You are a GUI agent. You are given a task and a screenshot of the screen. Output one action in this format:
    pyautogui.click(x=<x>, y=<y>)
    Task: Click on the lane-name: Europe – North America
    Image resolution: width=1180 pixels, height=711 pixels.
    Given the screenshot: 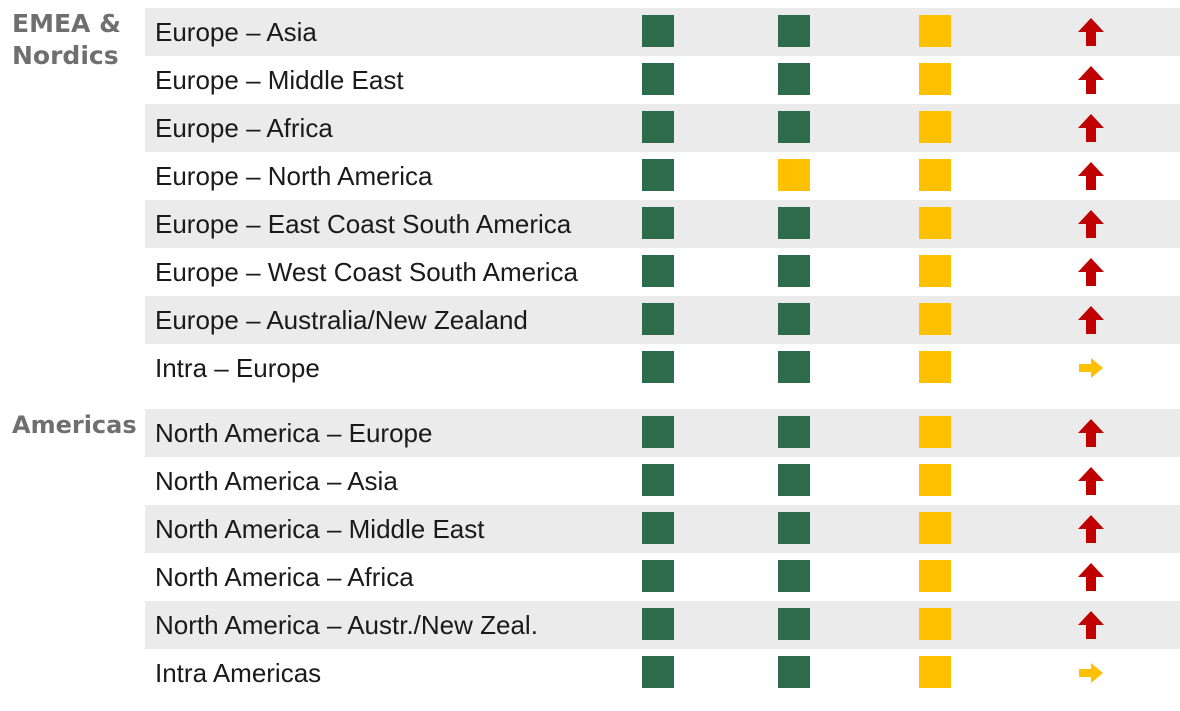 What is the action you would take?
    pyautogui.click(x=294, y=176)
    